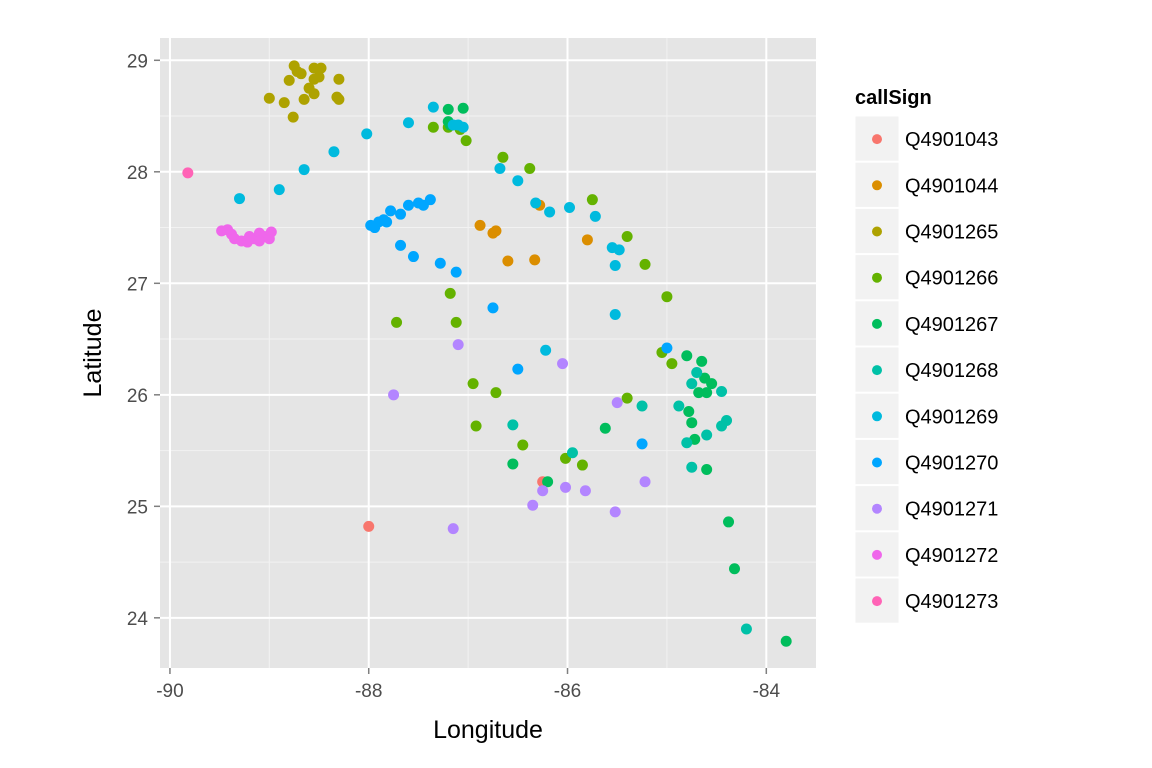 This screenshot has height=768, width=1152. I want to click on series-Q4901266, so click(534, 296).